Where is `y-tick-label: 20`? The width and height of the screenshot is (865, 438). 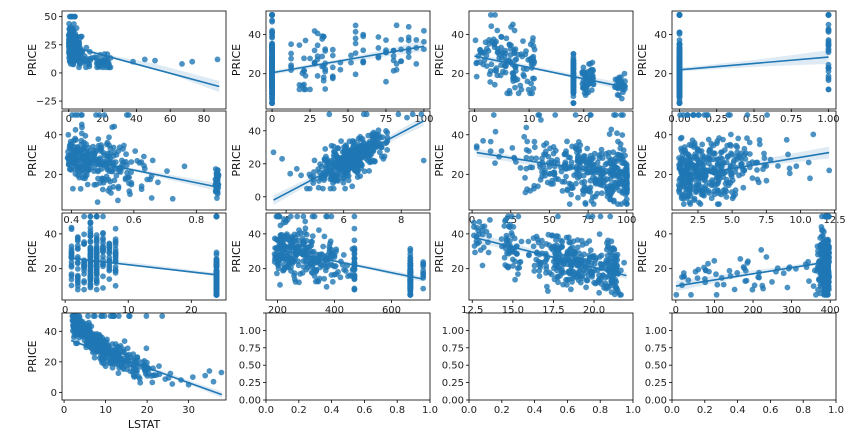
y-tick-label: 20 is located at coordinates (457, 175).